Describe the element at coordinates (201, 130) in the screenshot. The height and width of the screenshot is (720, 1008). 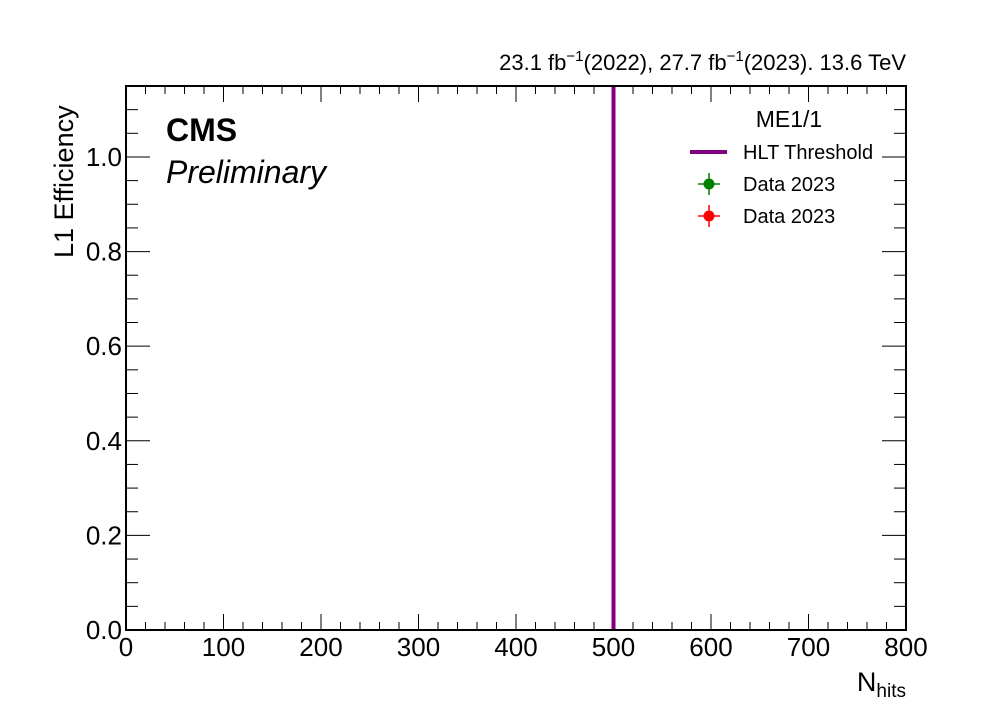
I see `experiment-label: CMS` at that location.